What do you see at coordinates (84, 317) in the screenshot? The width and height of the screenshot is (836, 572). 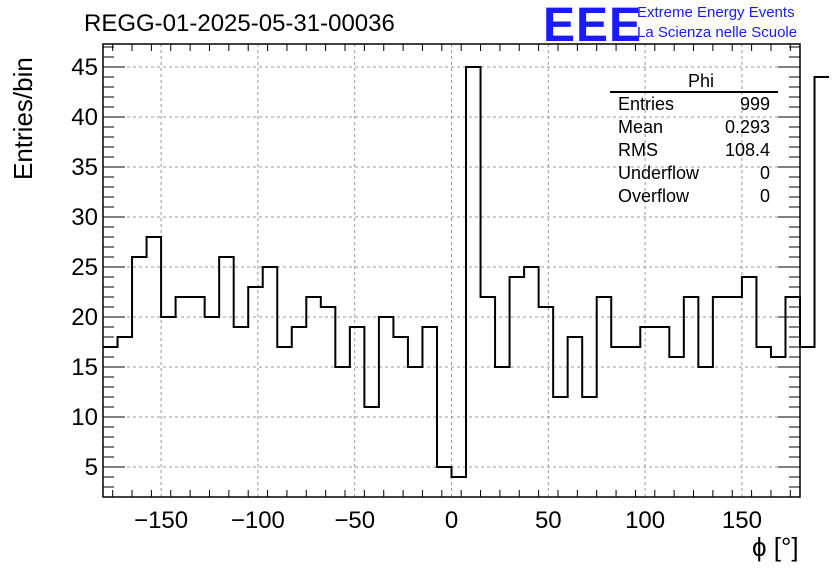 I see `y-tick-label: 20` at bounding box center [84, 317].